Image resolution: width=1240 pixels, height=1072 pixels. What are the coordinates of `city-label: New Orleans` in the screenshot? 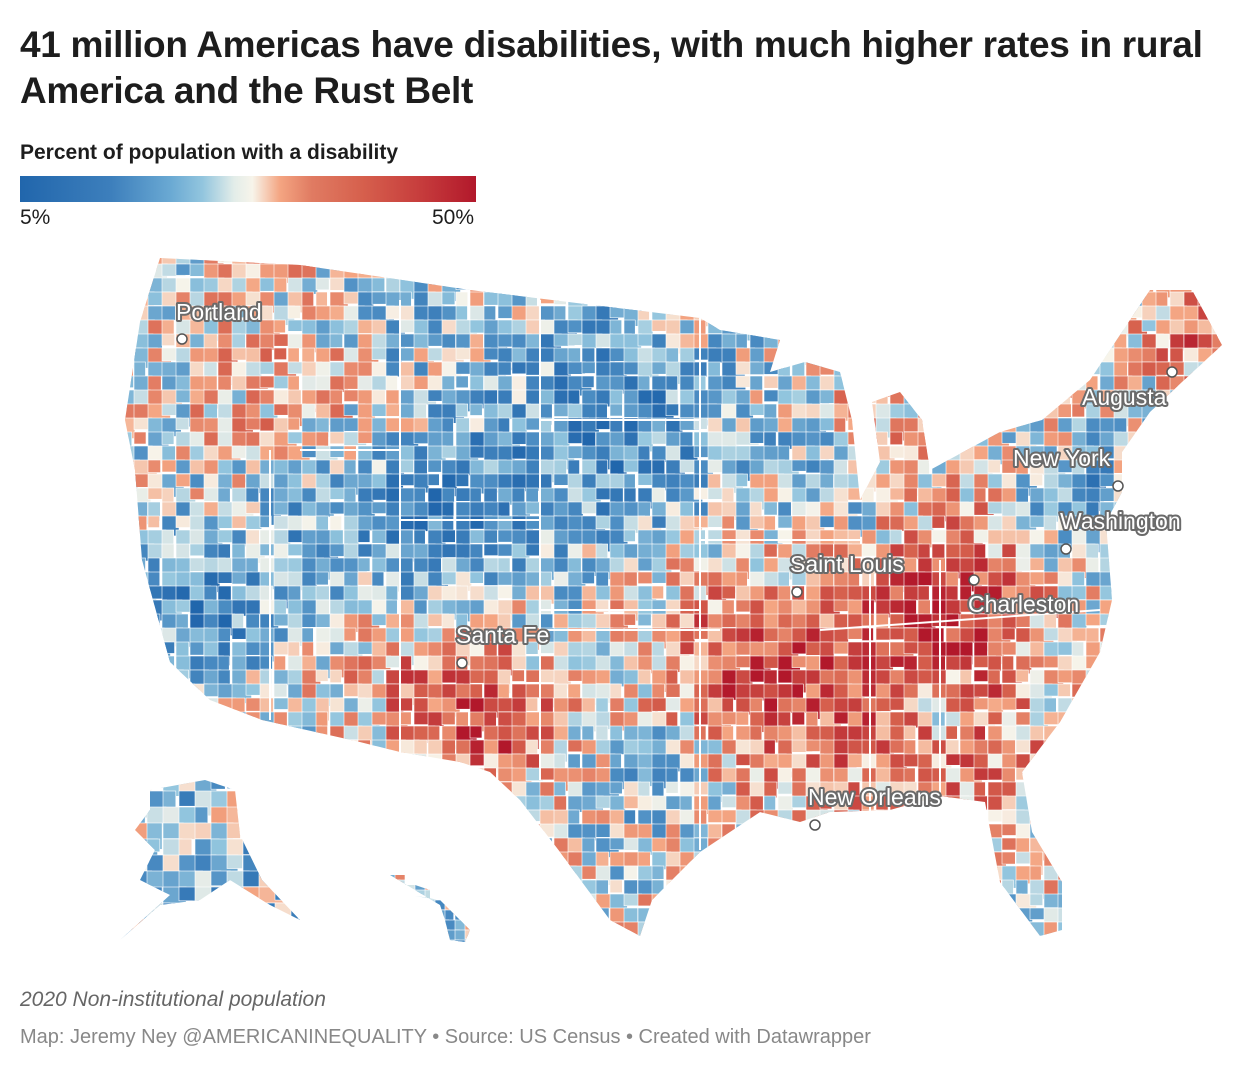 It's located at (874, 797).